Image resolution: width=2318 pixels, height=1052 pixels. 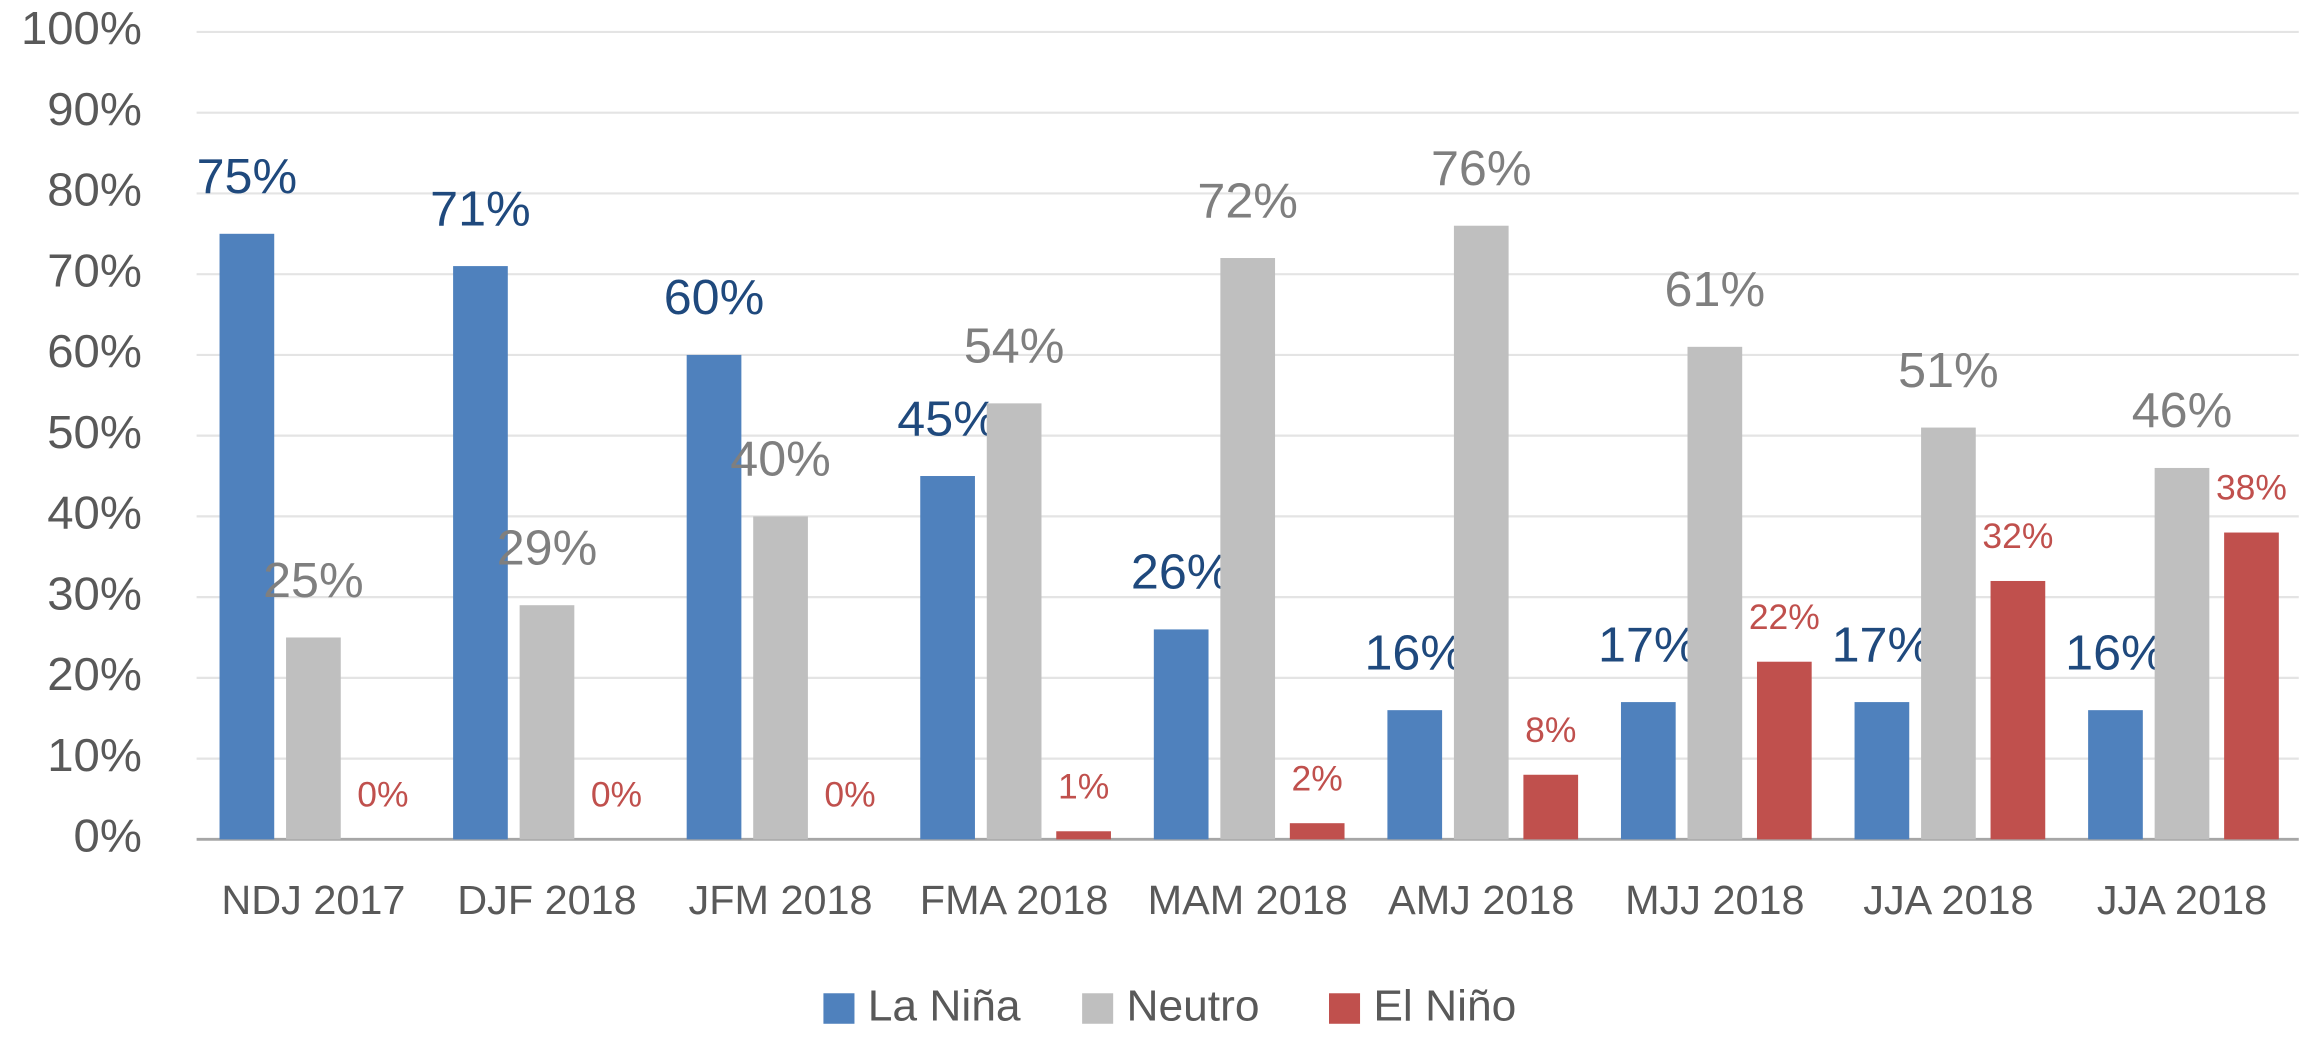 I want to click on y-tick-label: 40%, so click(x=94, y=513).